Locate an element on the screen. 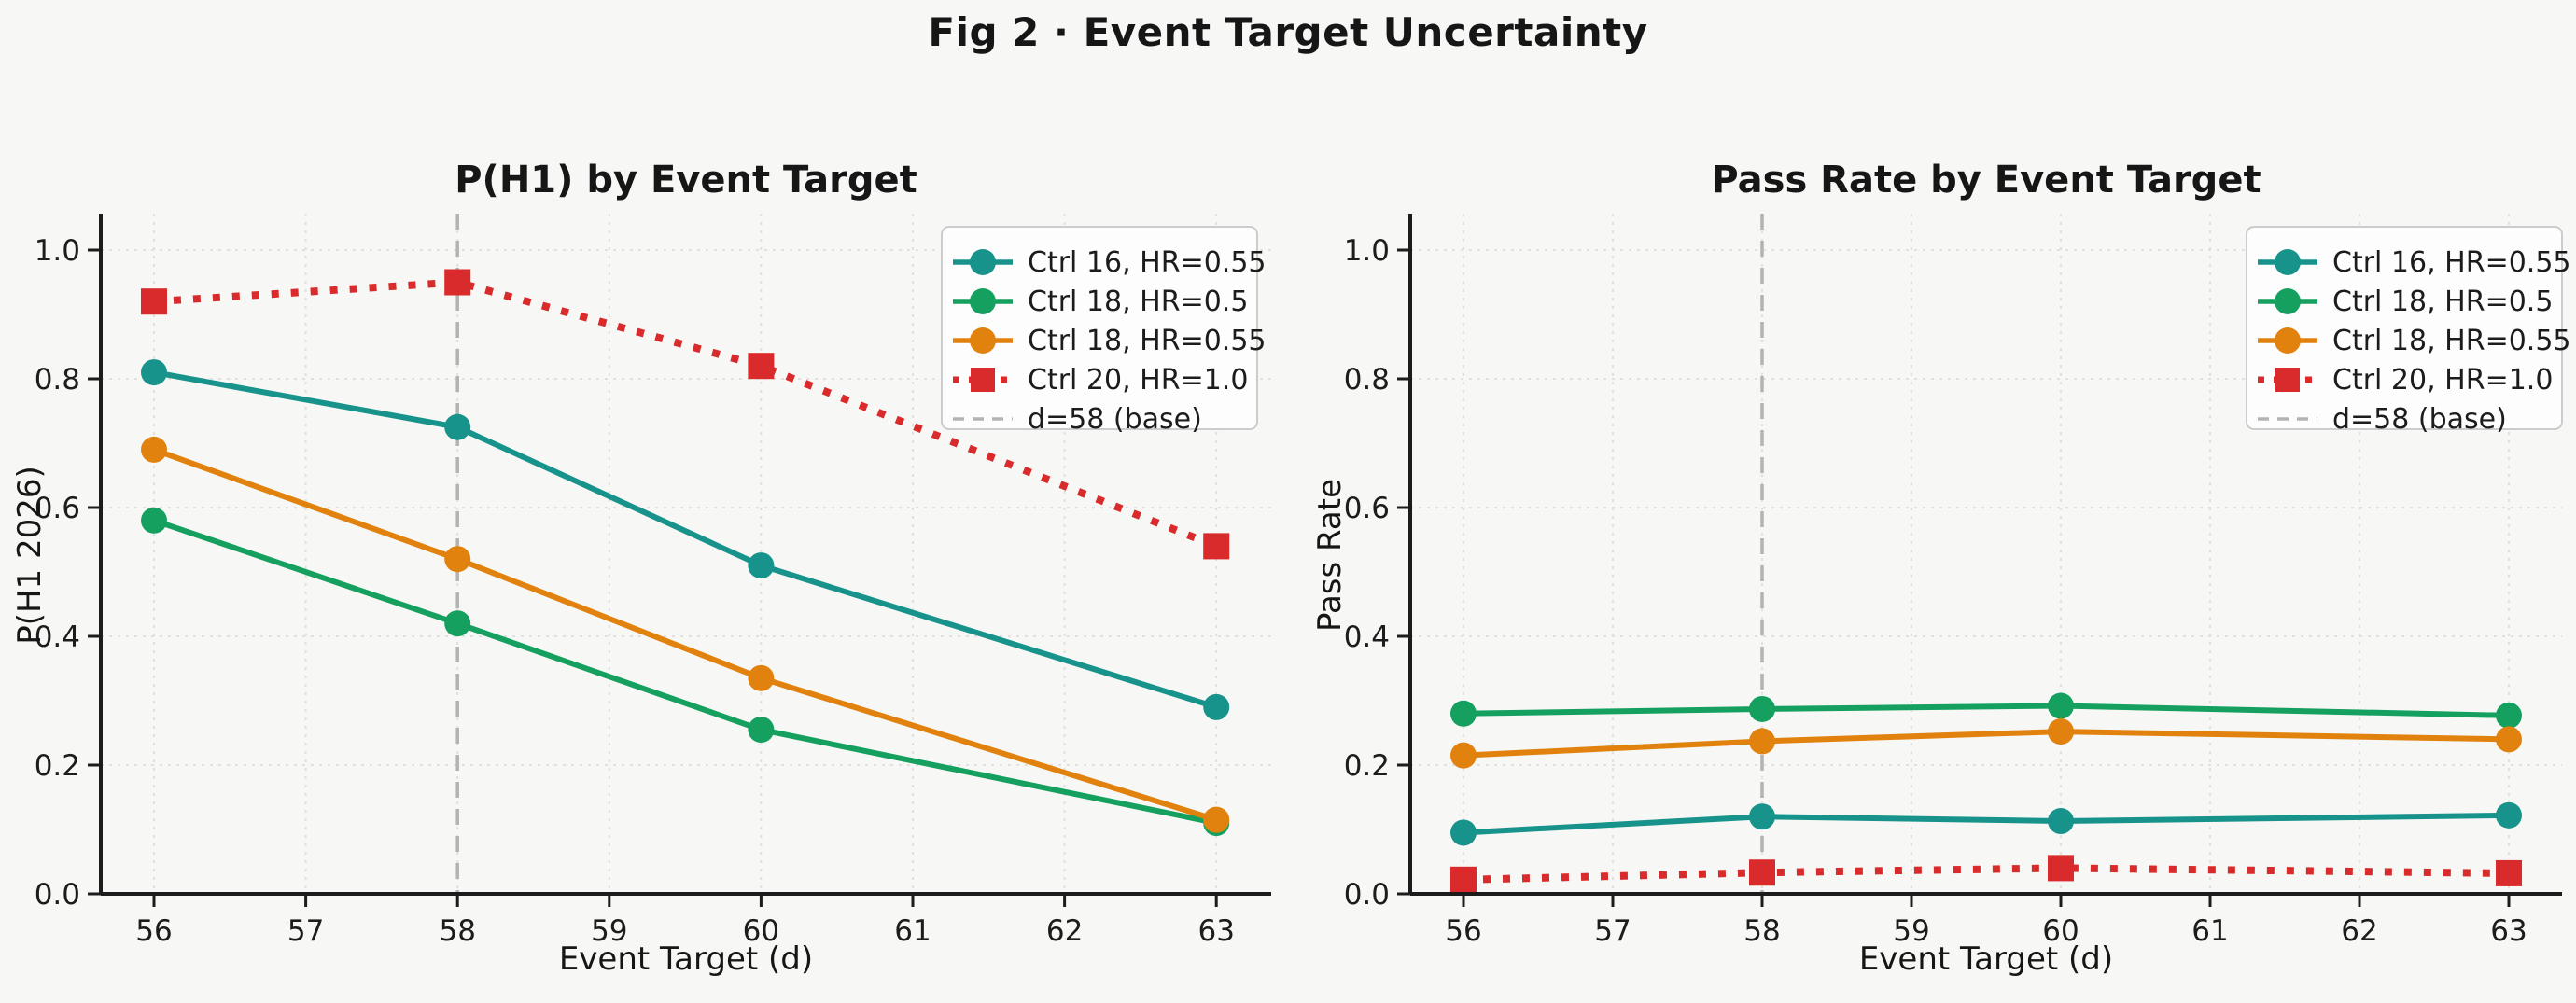 Image resolution: width=2576 pixels, height=1003 pixels. right-y-axis-label: Pass Rate is located at coordinates (1330, 556).